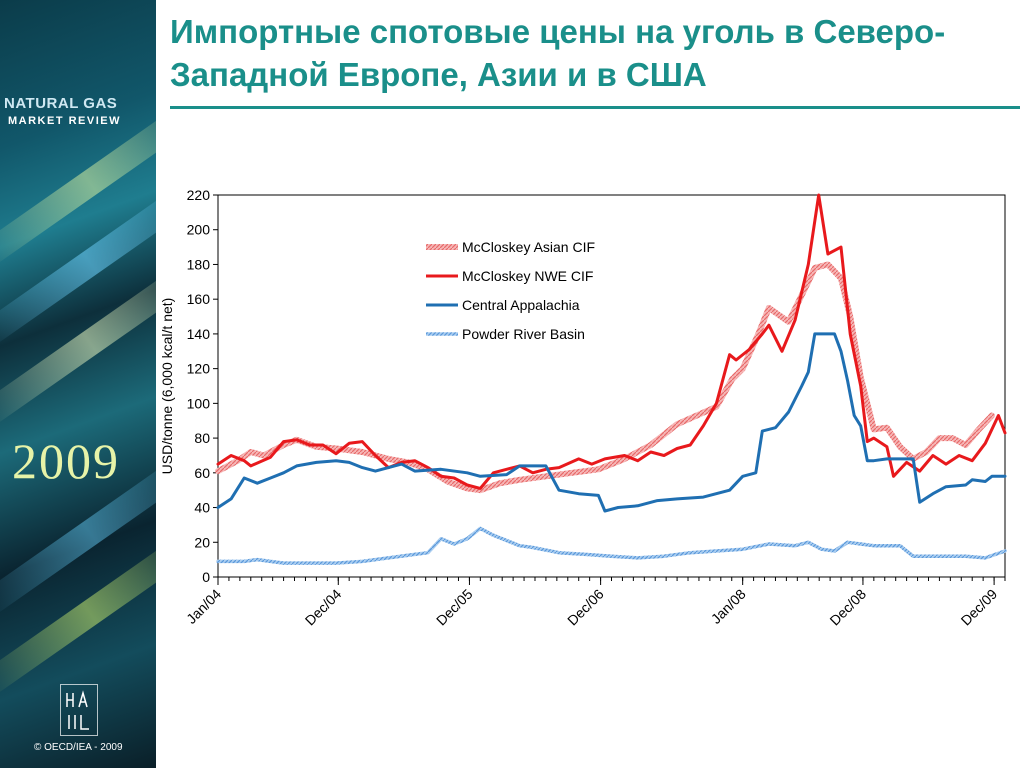  Describe the element at coordinates (64, 121) in the screenshot. I see `brand-line-2: MARKET REVIEW` at that location.